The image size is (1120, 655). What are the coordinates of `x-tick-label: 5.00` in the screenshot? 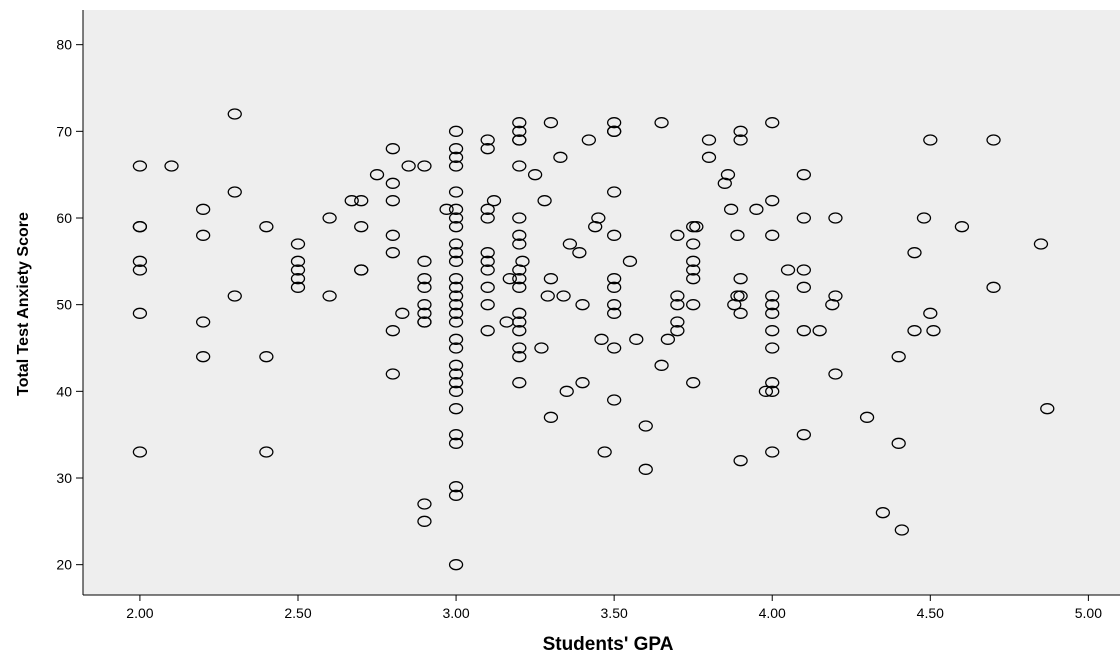 It's located at (1088, 613).